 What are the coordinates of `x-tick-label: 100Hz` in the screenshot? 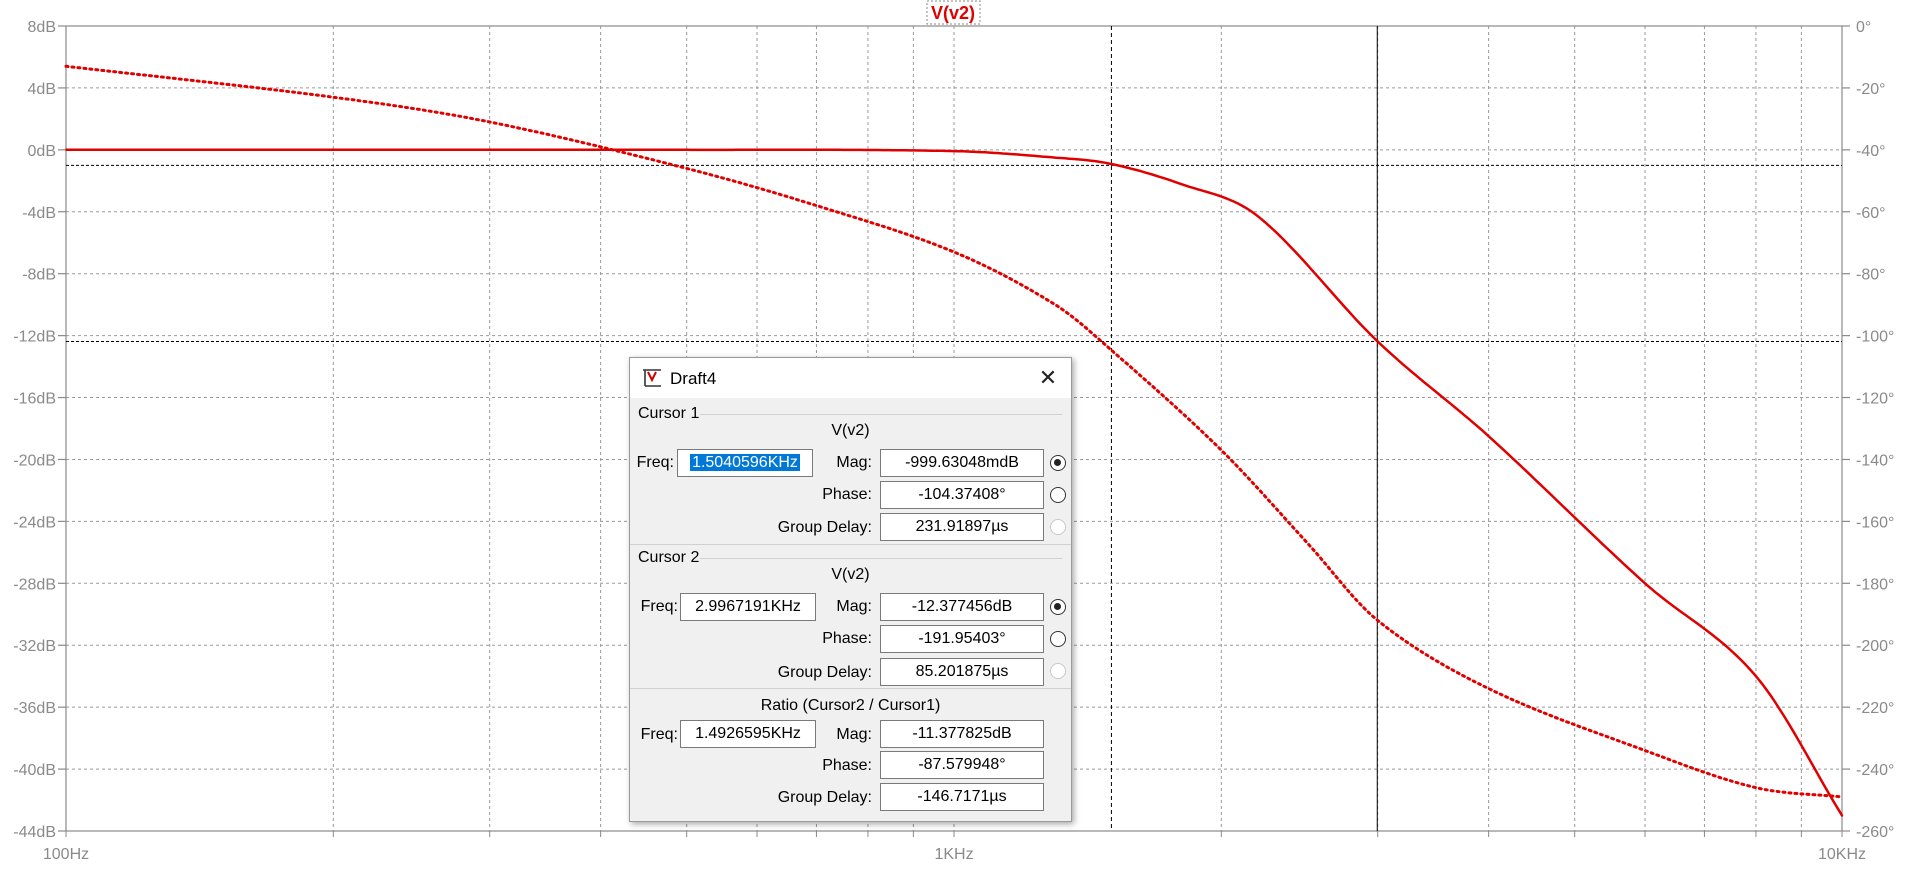 It's located at (66, 854).